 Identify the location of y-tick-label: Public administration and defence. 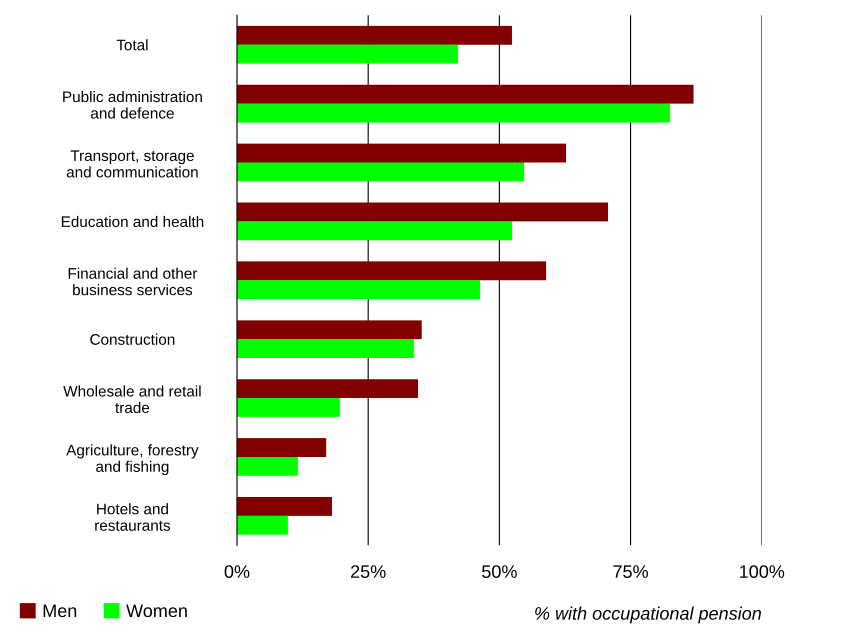
(132, 104).